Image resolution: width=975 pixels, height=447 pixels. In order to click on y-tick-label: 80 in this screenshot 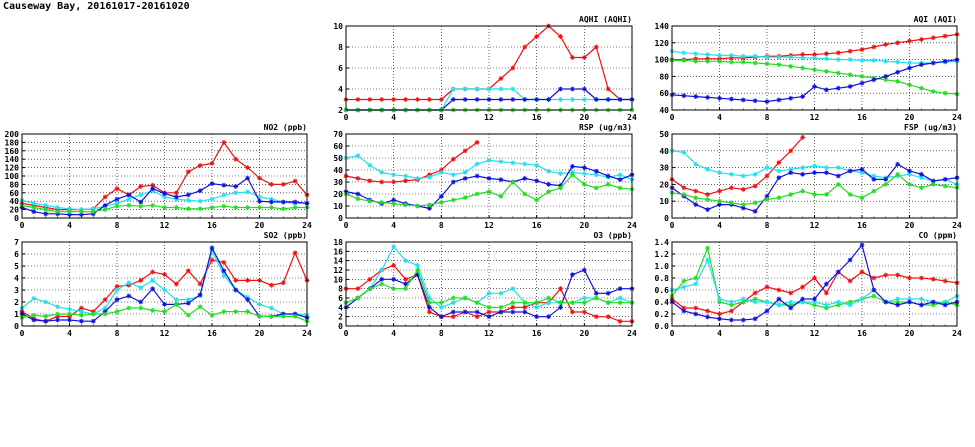, I will do `click(664, 76)`.